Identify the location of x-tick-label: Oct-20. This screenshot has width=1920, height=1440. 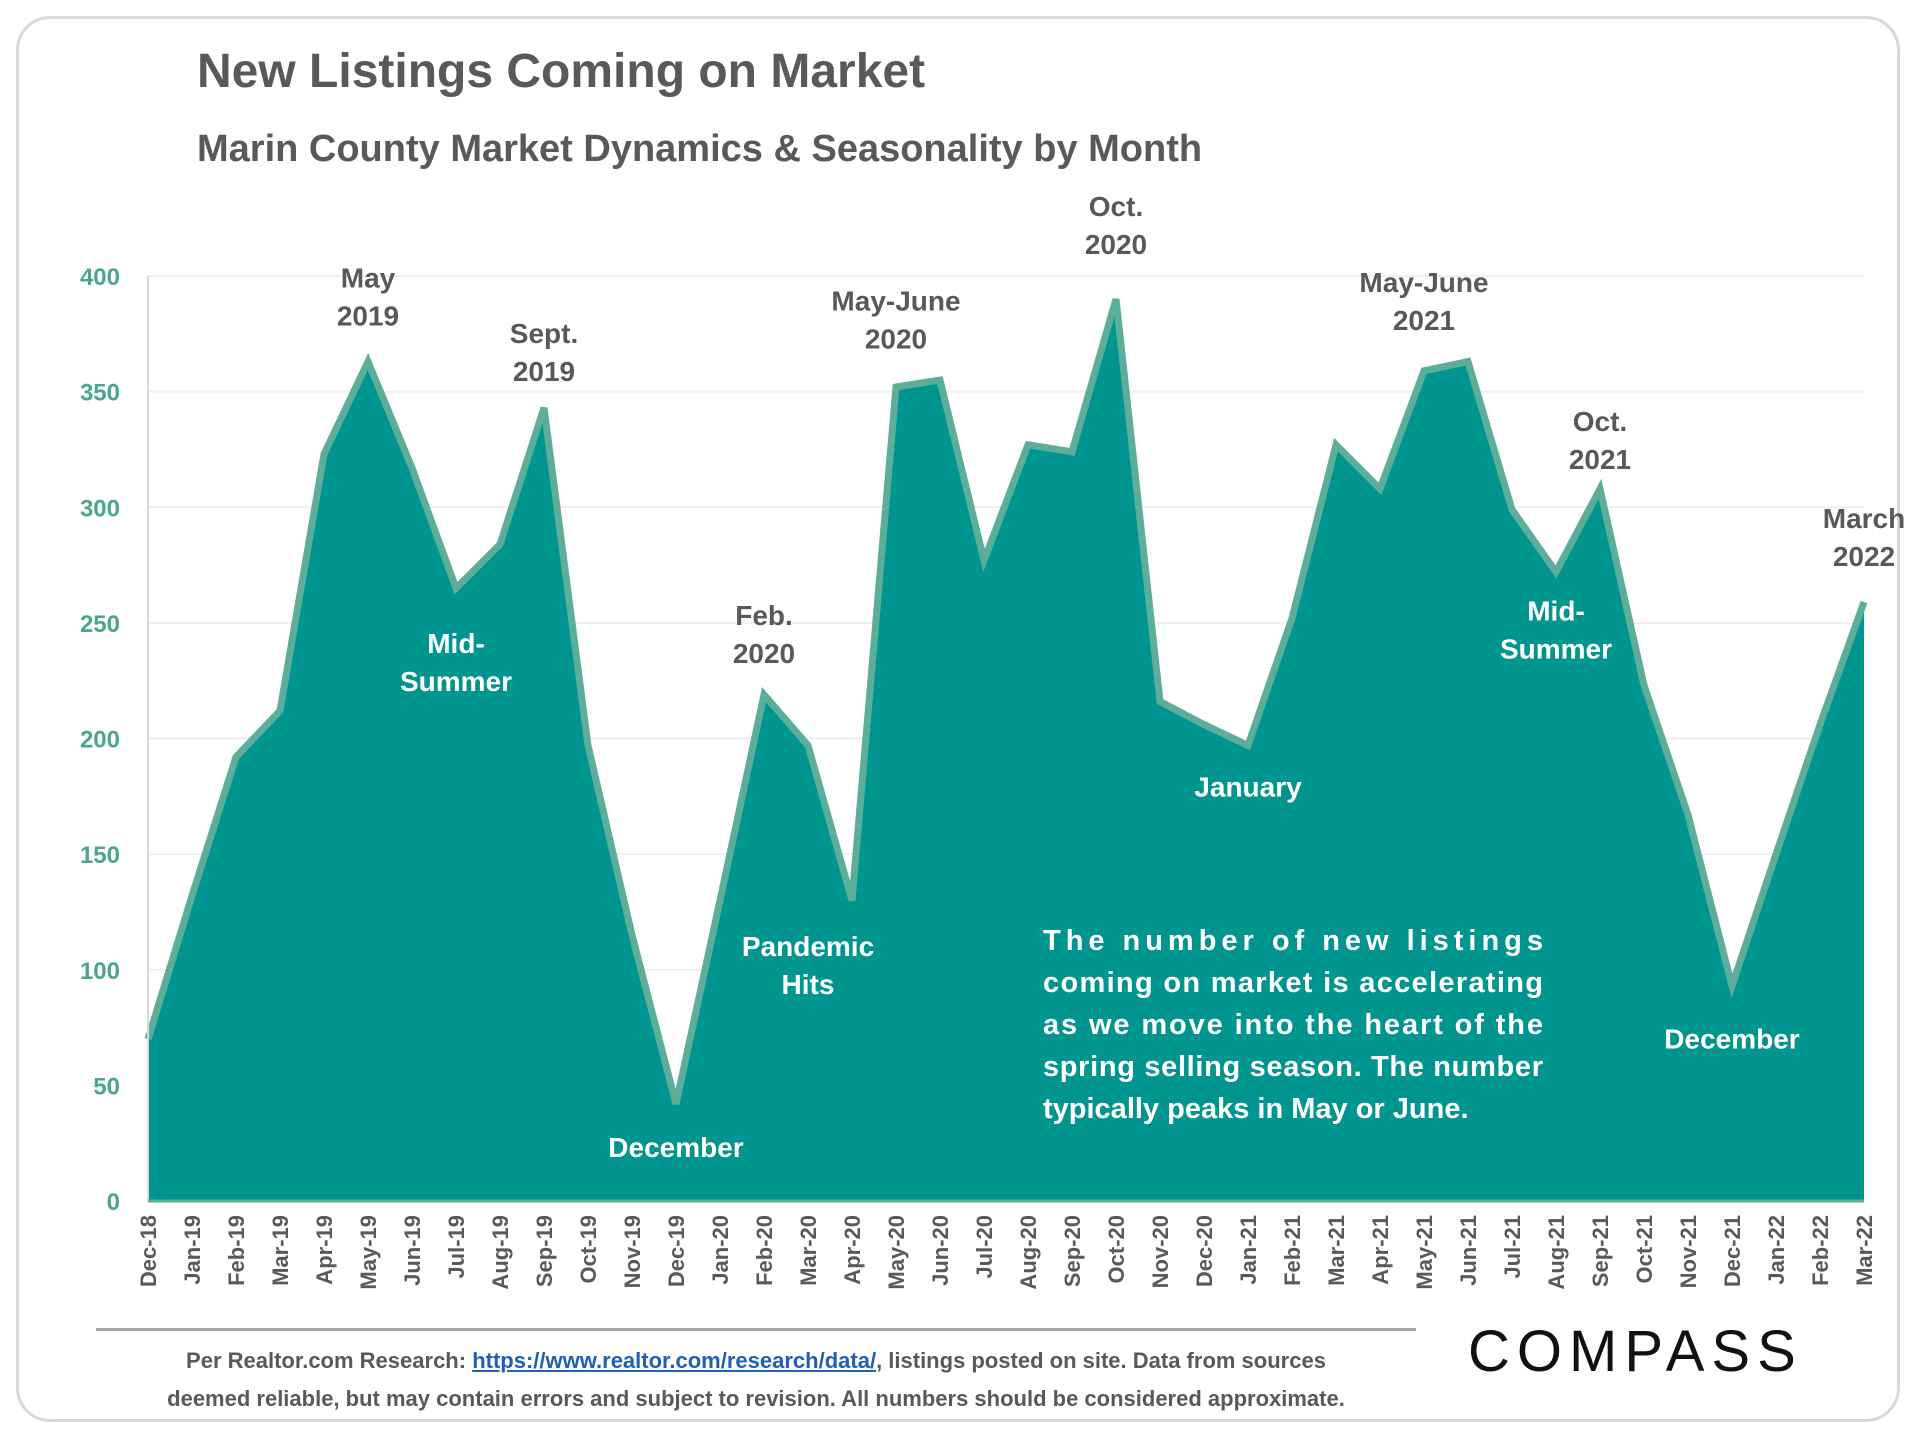
(1116, 1249).